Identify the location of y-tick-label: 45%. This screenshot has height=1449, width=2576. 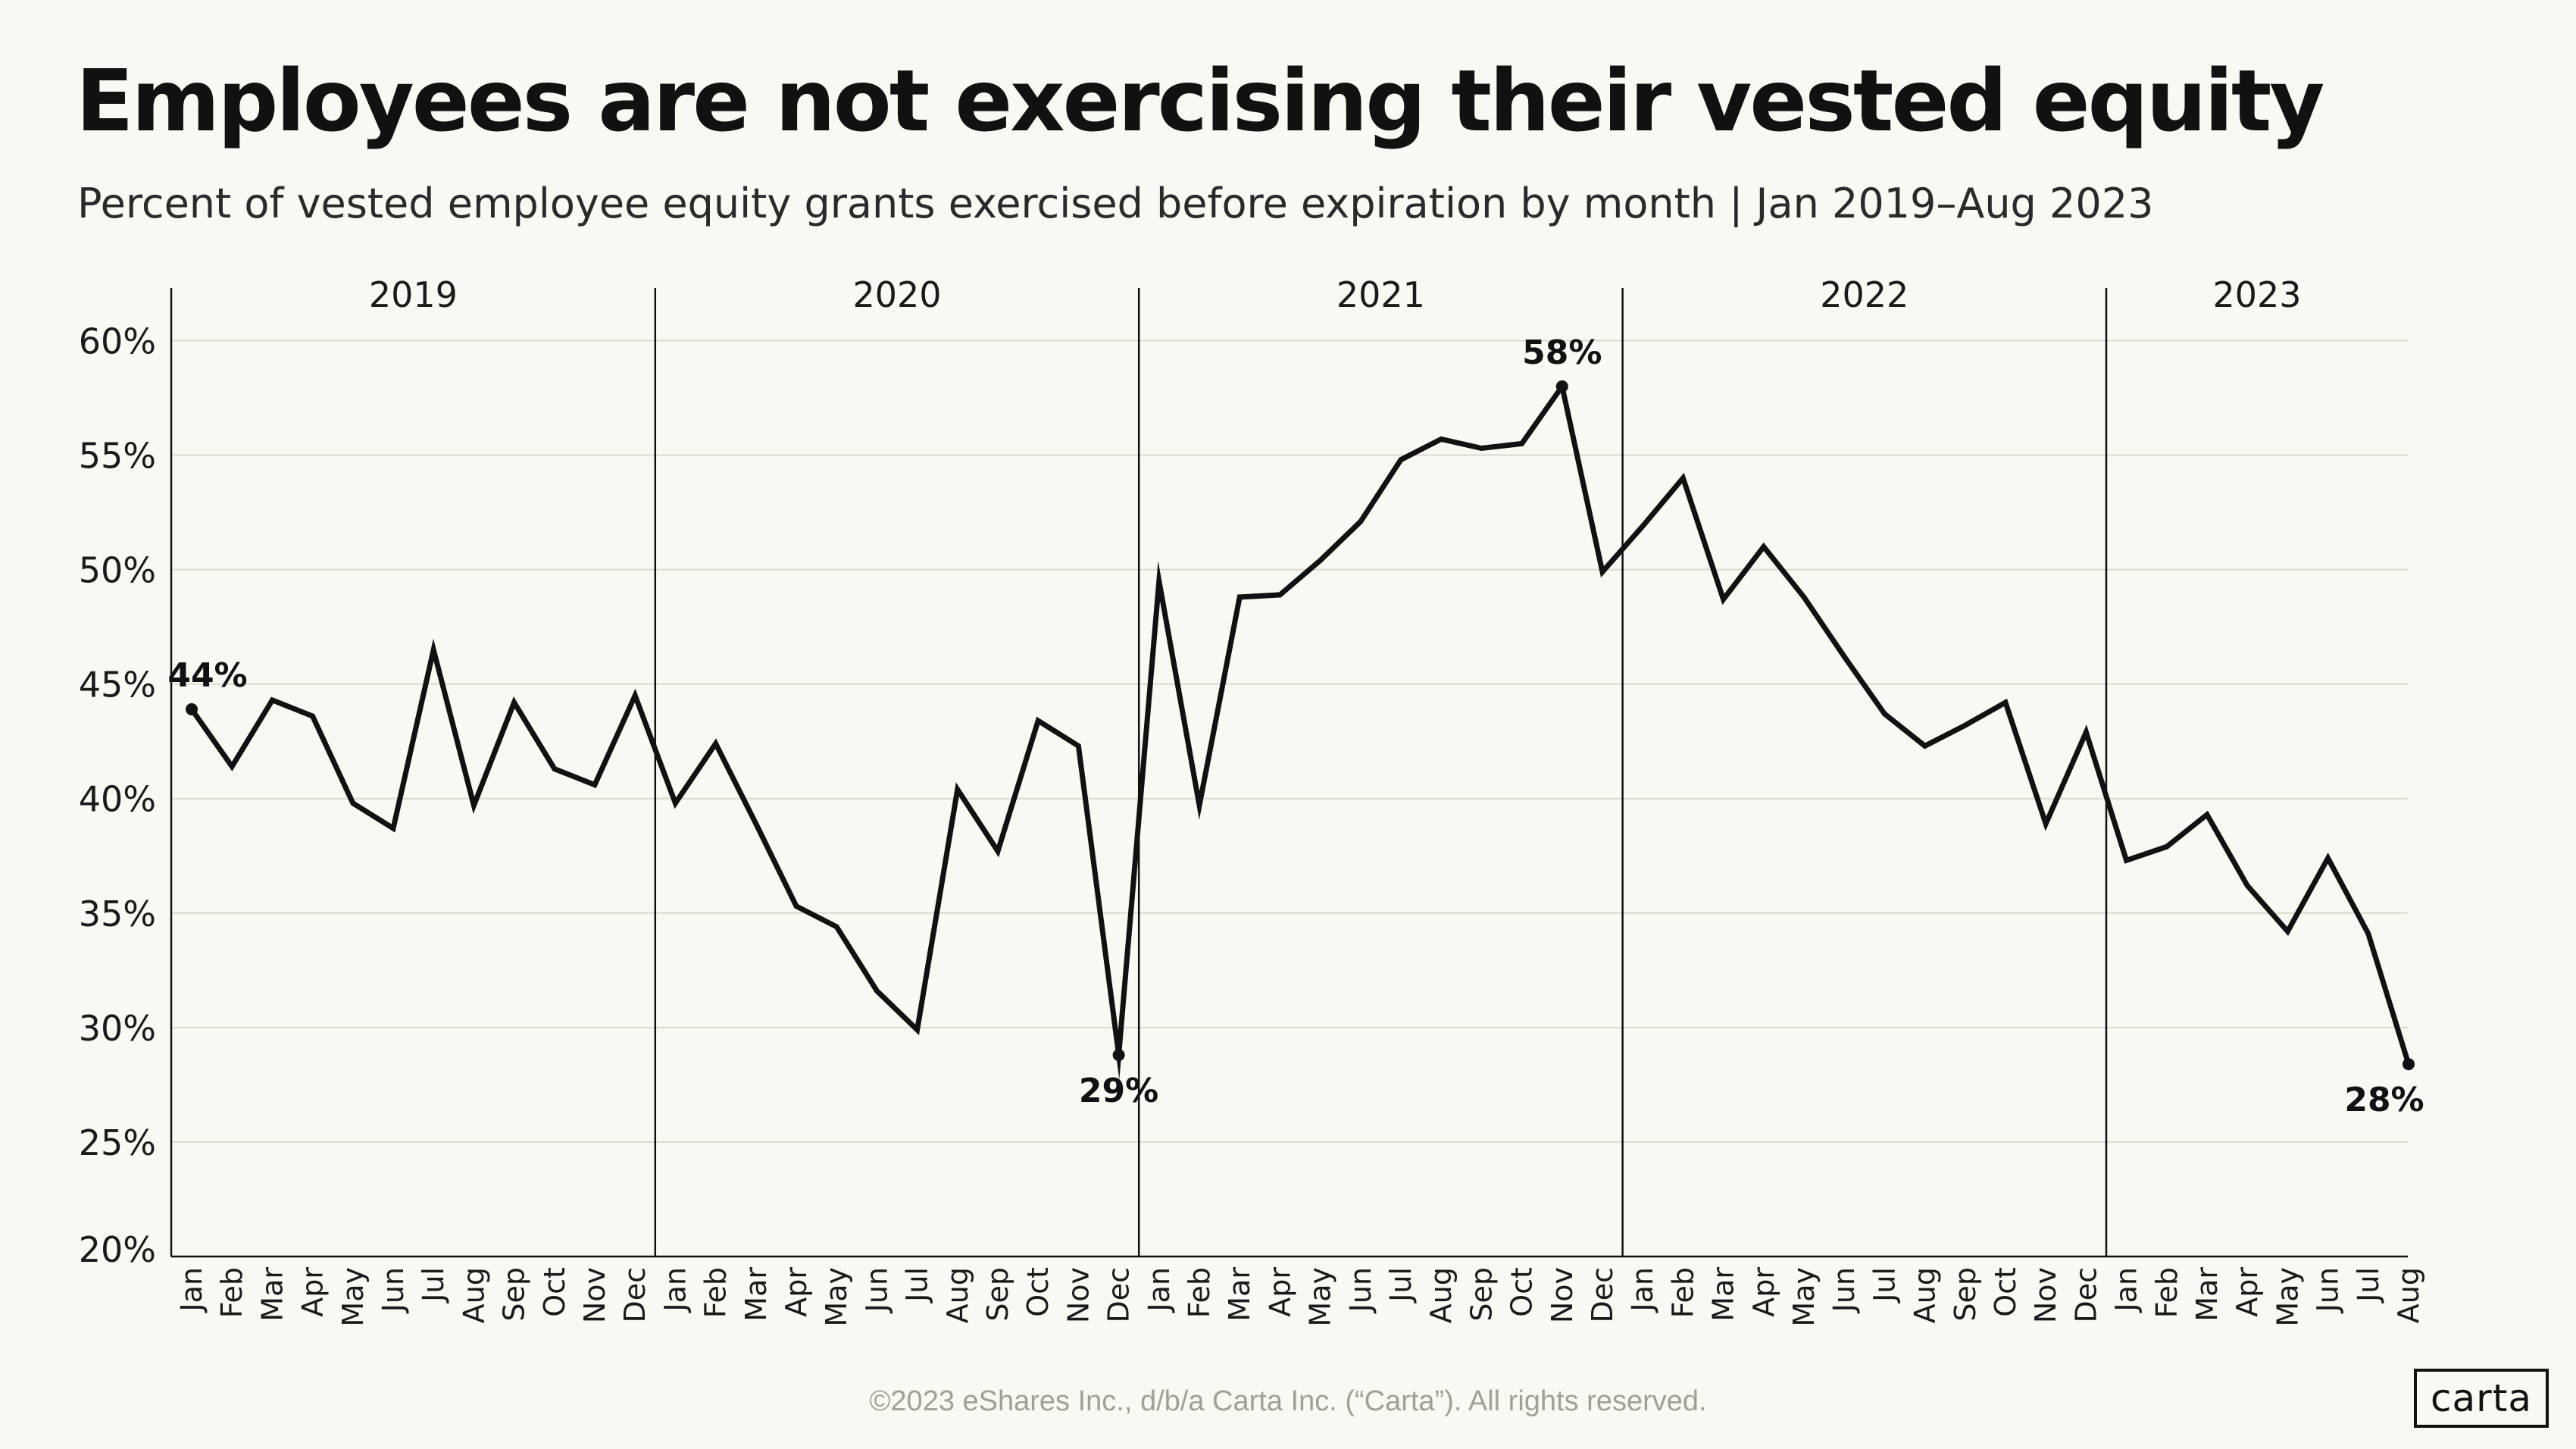
(118, 686).